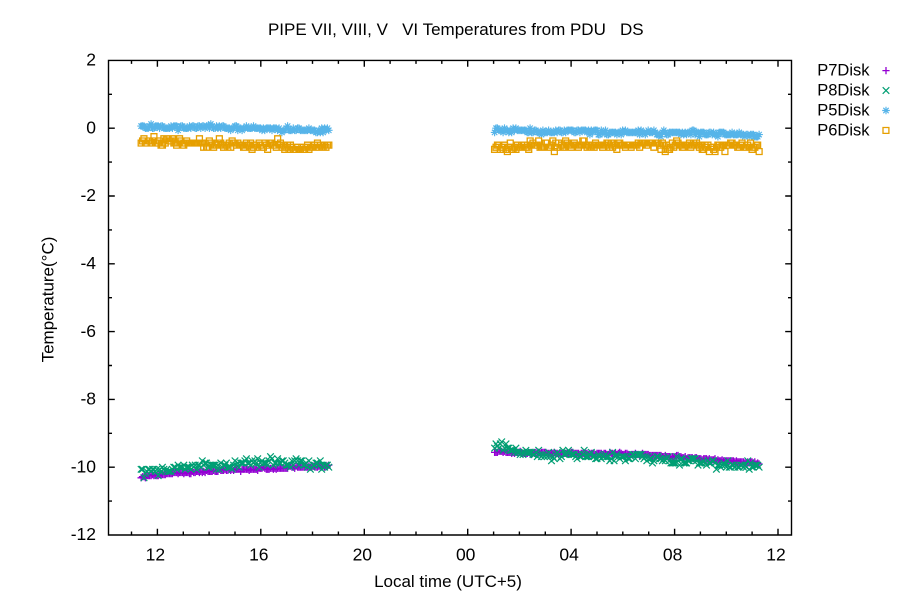 The height and width of the screenshot is (600, 900). Describe the element at coordinates (569, 554) in the screenshot. I see `svg-text: 04` at that location.